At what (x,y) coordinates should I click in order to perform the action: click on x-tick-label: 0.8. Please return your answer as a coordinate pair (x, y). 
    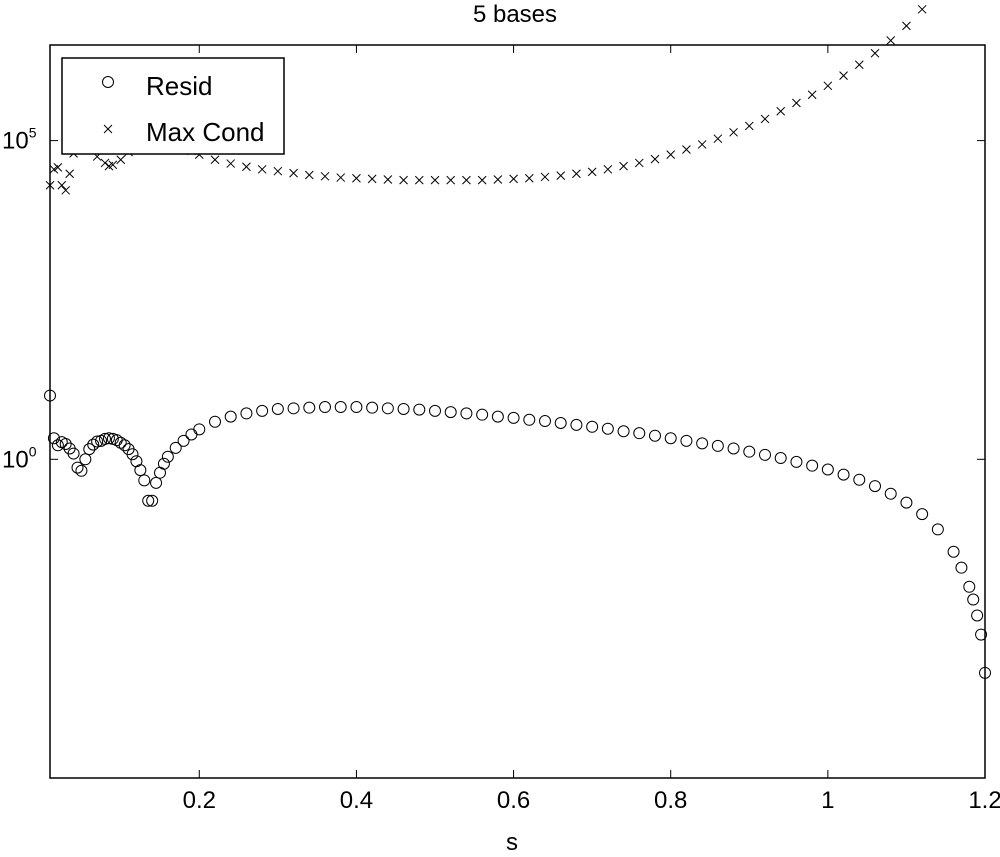
    Looking at the image, I should click on (670, 800).